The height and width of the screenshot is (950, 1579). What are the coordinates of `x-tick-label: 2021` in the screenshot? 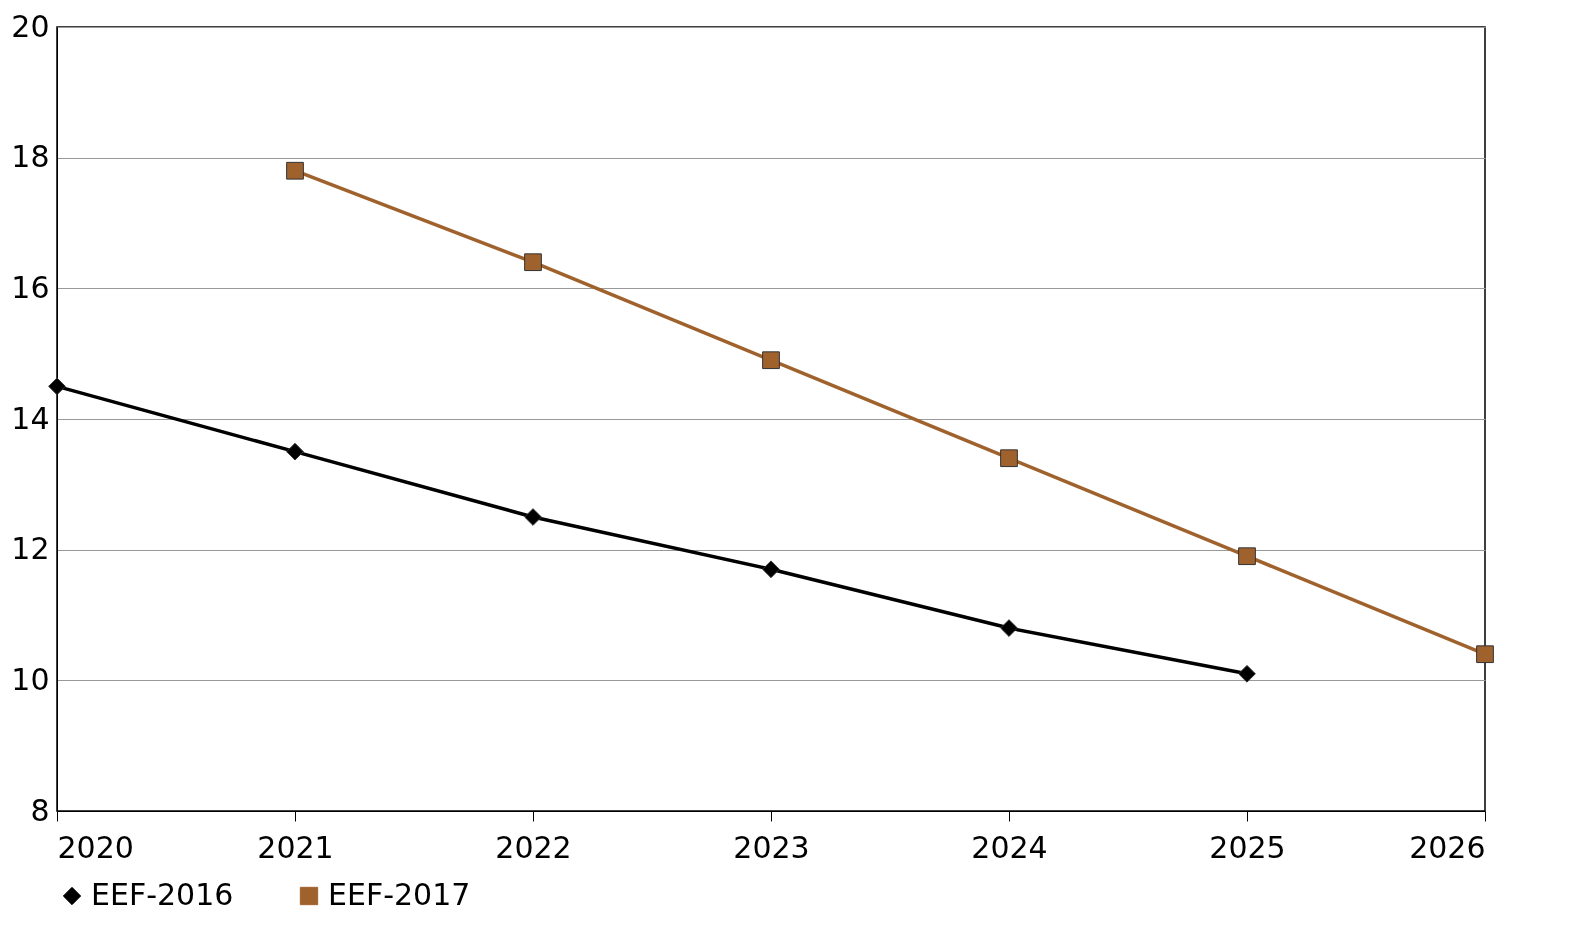 It's located at (295, 847).